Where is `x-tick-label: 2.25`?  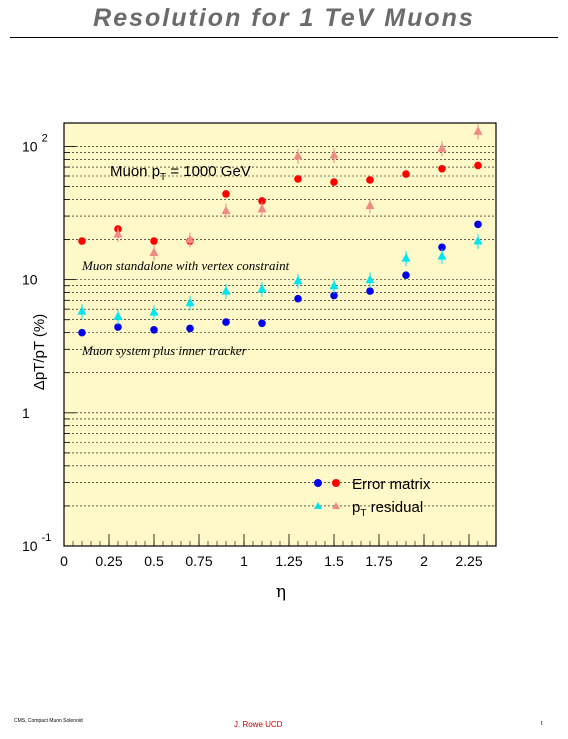
x-tick-label: 2.25 is located at coordinates (468, 561).